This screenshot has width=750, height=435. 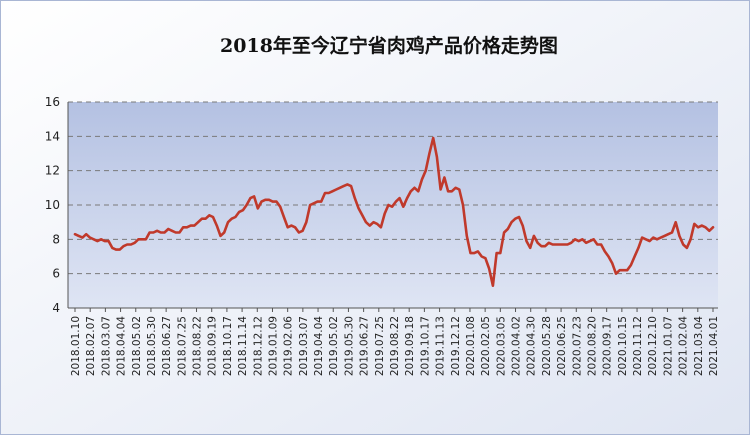 What do you see at coordinates (441, 346) in the screenshot?
I see `x-tick-label: 2019.11.13` at bounding box center [441, 346].